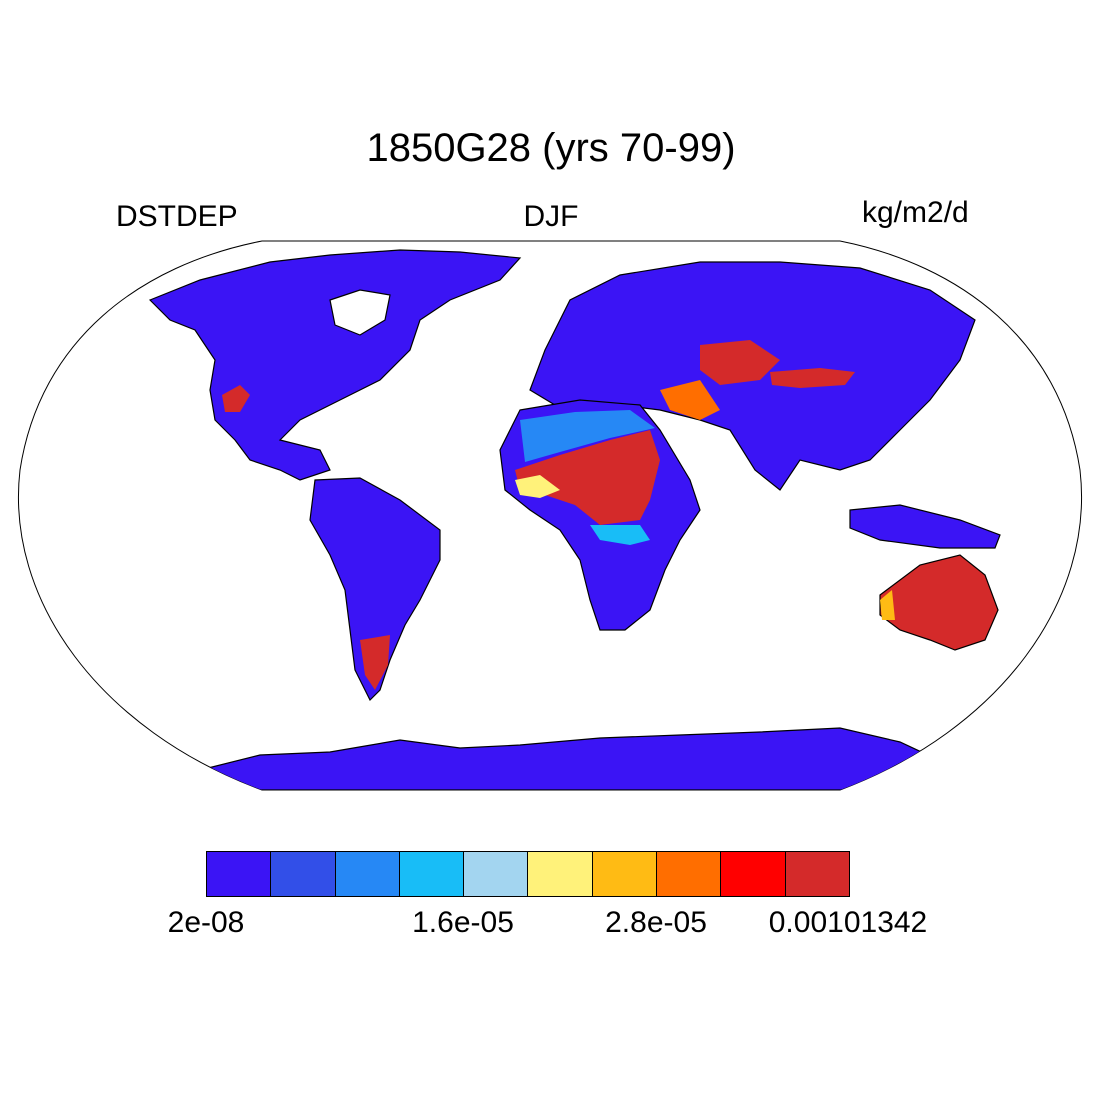  Describe the element at coordinates (915, 212) in the screenshot. I see `units-label: kg/m2/d` at that location.